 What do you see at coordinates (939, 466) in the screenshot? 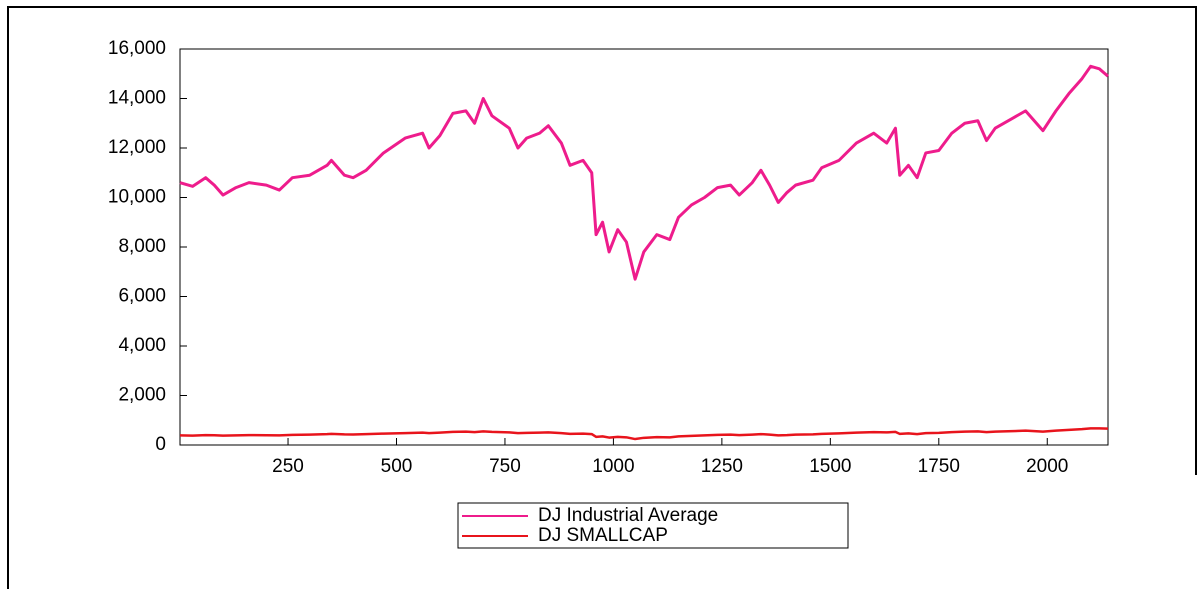
I see `x-tick-label: 1750` at bounding box center [939, 466].